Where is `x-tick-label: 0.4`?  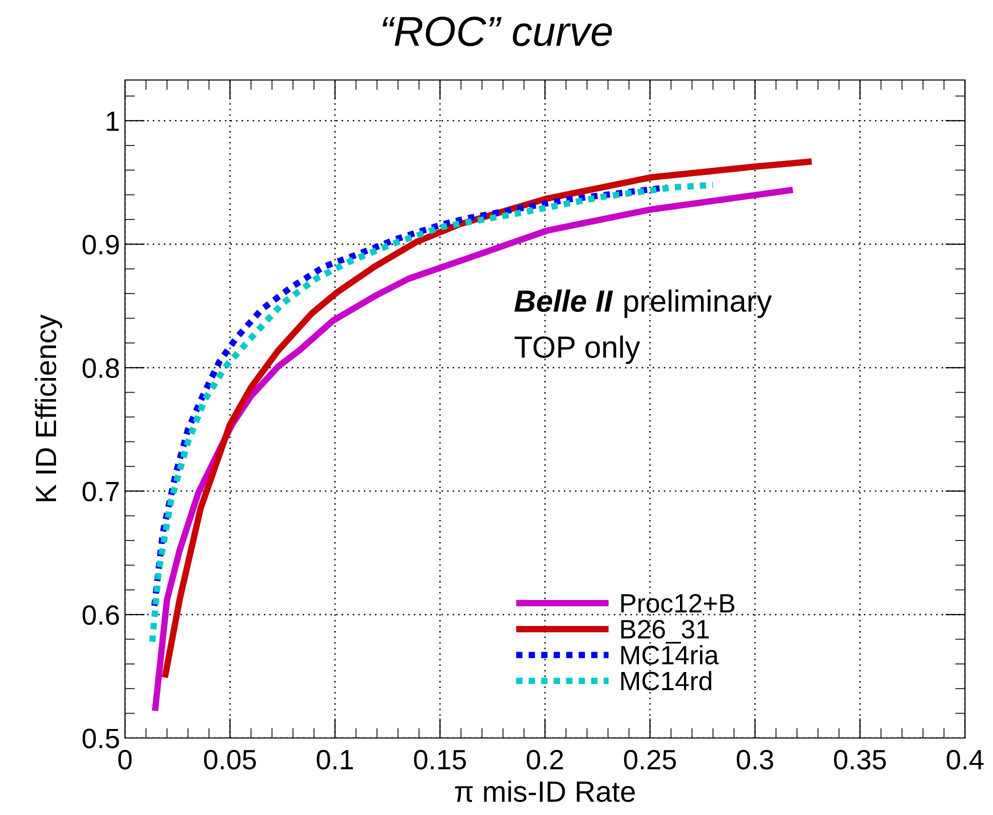 x-tick-label: 0.4 is located at coordinates (965, 760).